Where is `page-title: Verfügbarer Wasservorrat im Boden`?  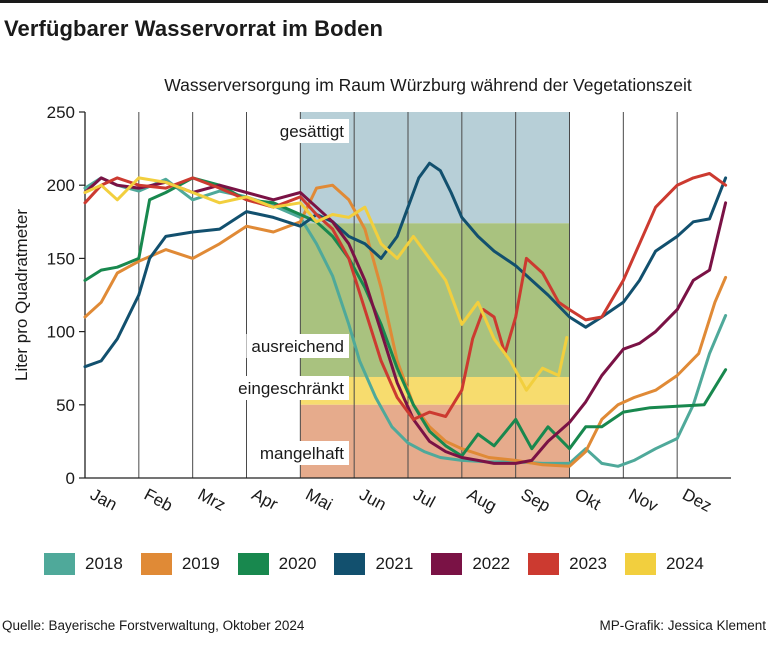
page-title: Verfügbarer Wasservorrat im Boden is located at coordinates (194, 28).